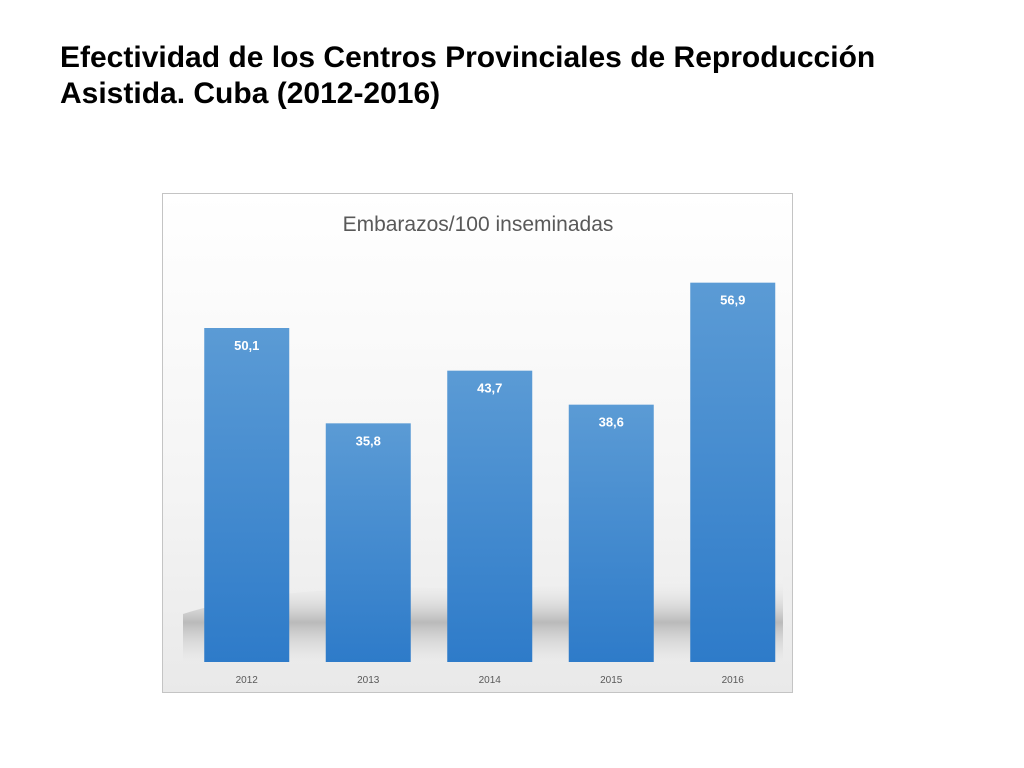  What do you see at coordinates (250, 93) in the screenshot?
I see `slide-title-line-2: Asistida. Cuba (2012-2016)` at bounding box center [250, 93].